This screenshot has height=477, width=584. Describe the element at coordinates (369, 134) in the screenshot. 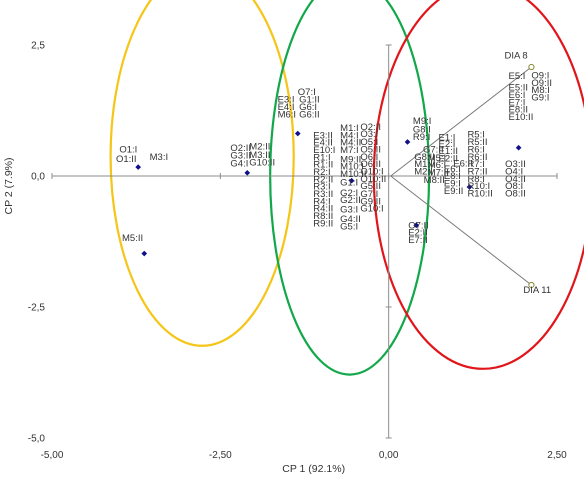

I see `point-label: O3:I` at that location.